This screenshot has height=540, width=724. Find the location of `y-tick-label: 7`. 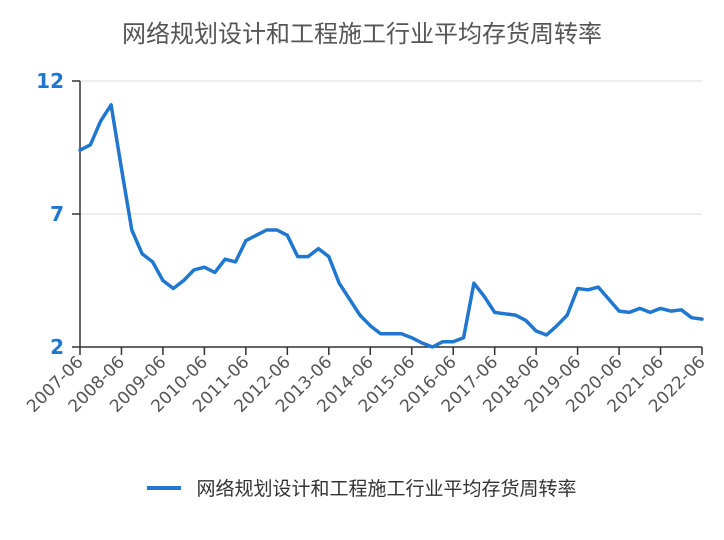

y-tick-label: 7 is located at coordinates (57, 214).